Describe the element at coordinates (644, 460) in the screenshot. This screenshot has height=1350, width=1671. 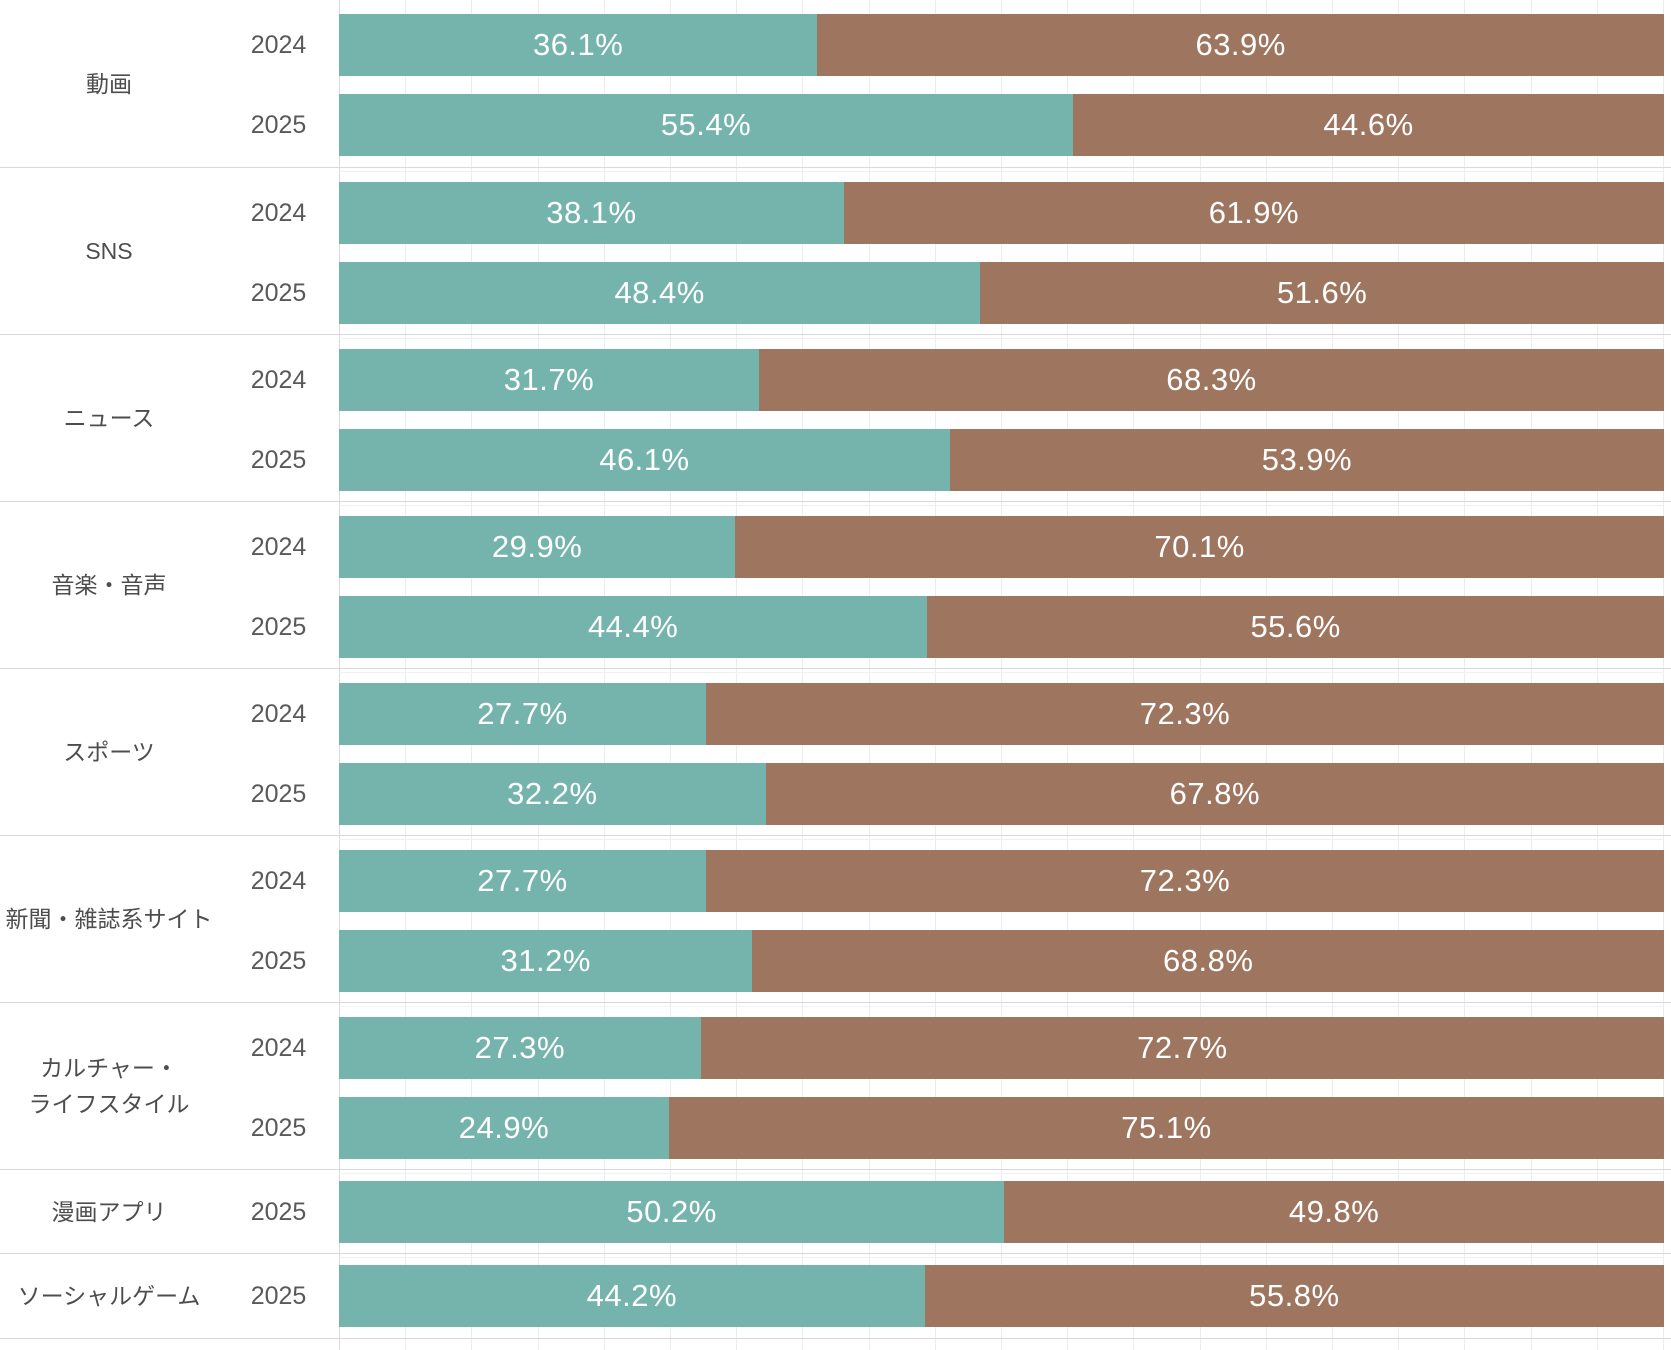
I see `bar-segment-teal: 46.1%` at that location.